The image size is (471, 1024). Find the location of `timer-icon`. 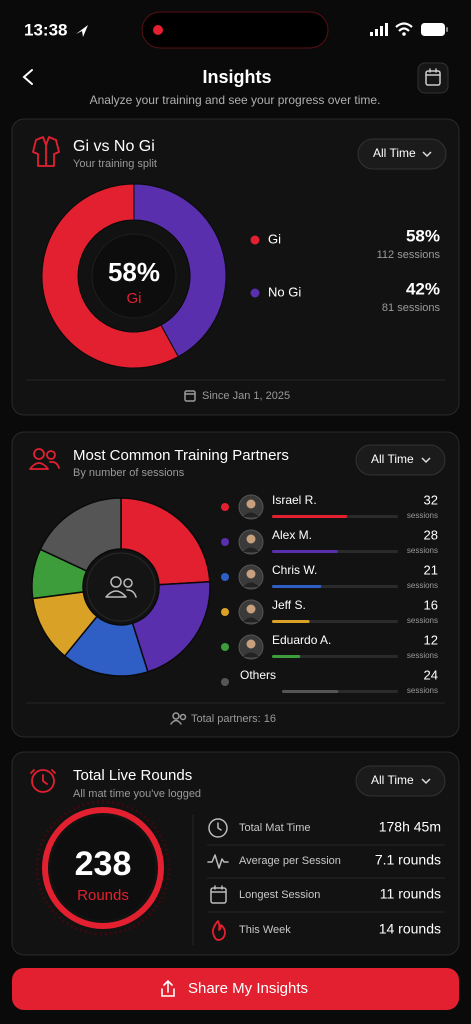

timer-icon is located at coordinates (43, 781).